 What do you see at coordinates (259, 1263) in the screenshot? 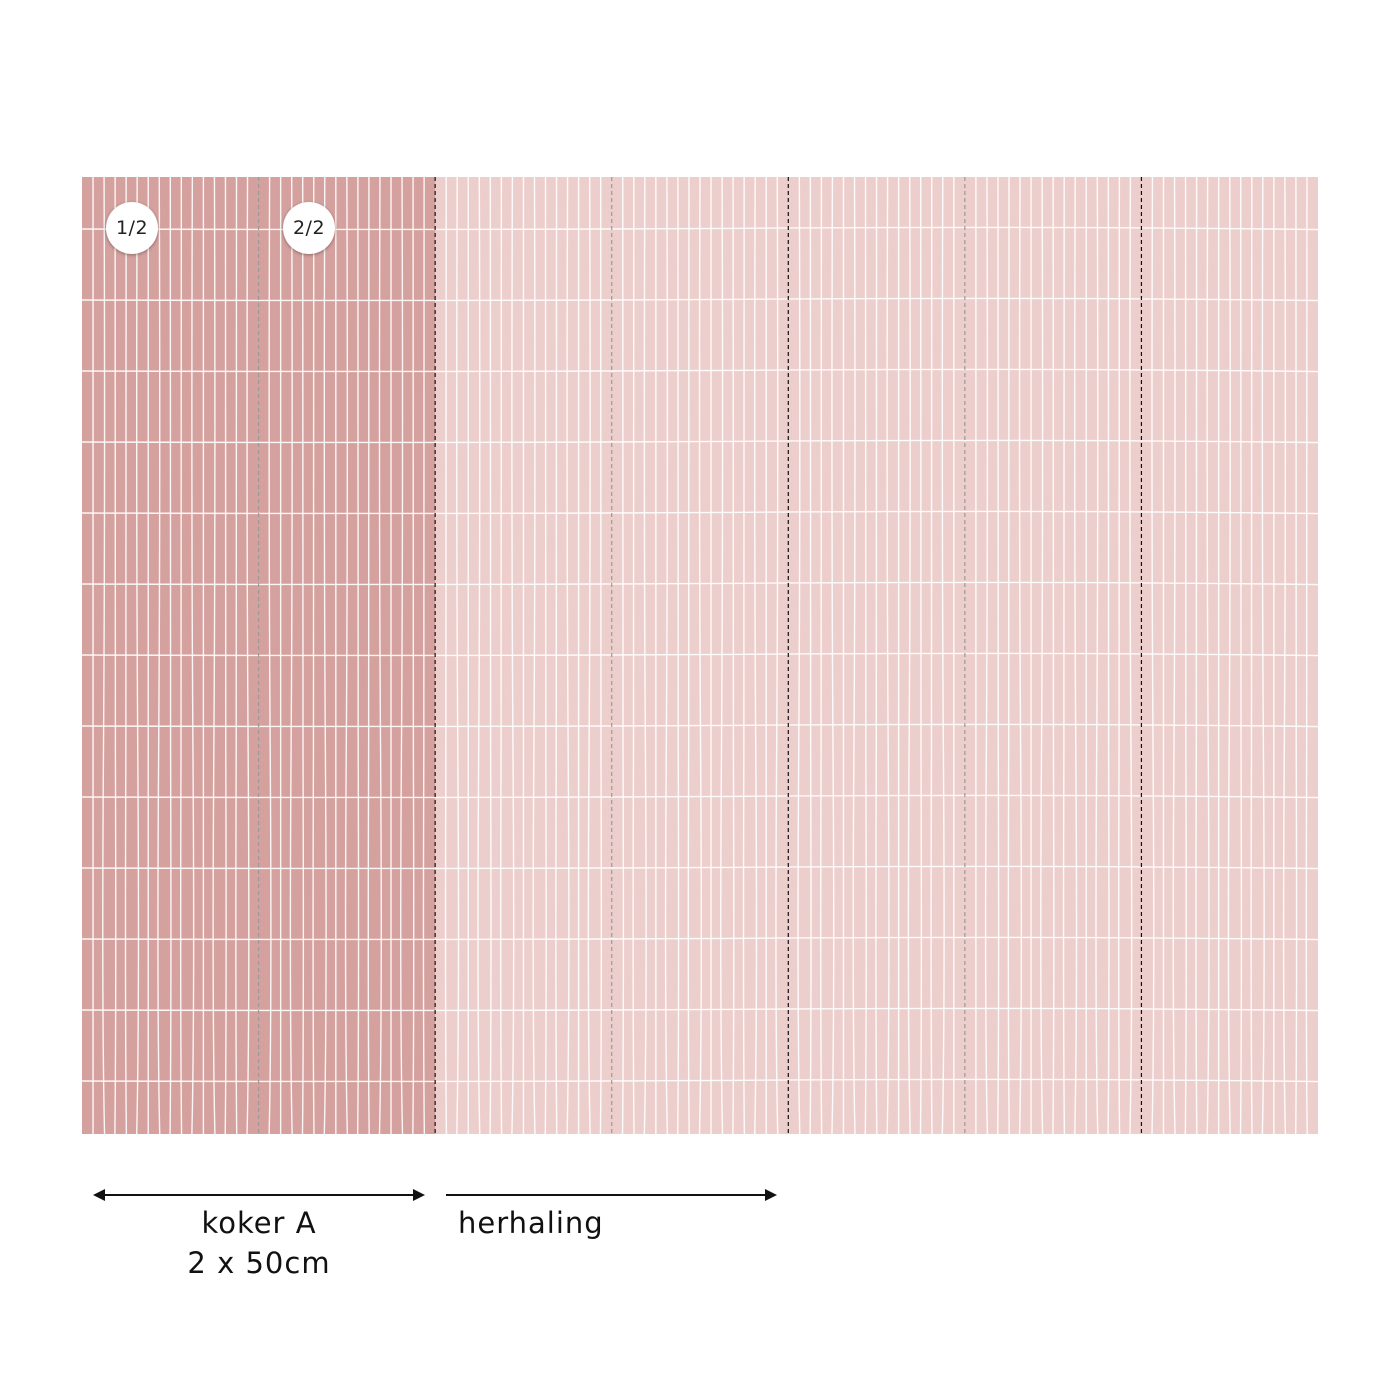
I see `roll-size-label: 2 x 50cm` at bounding box center [259, 1263].